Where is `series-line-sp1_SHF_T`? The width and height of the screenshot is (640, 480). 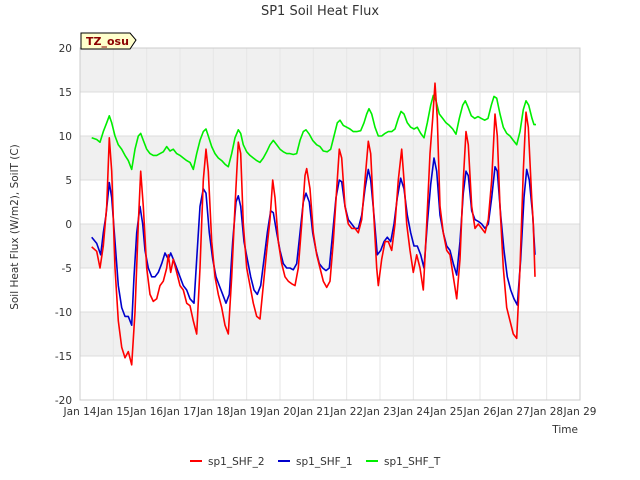 series-line-sp1_SHF_T is located at coordinates (313, 132).